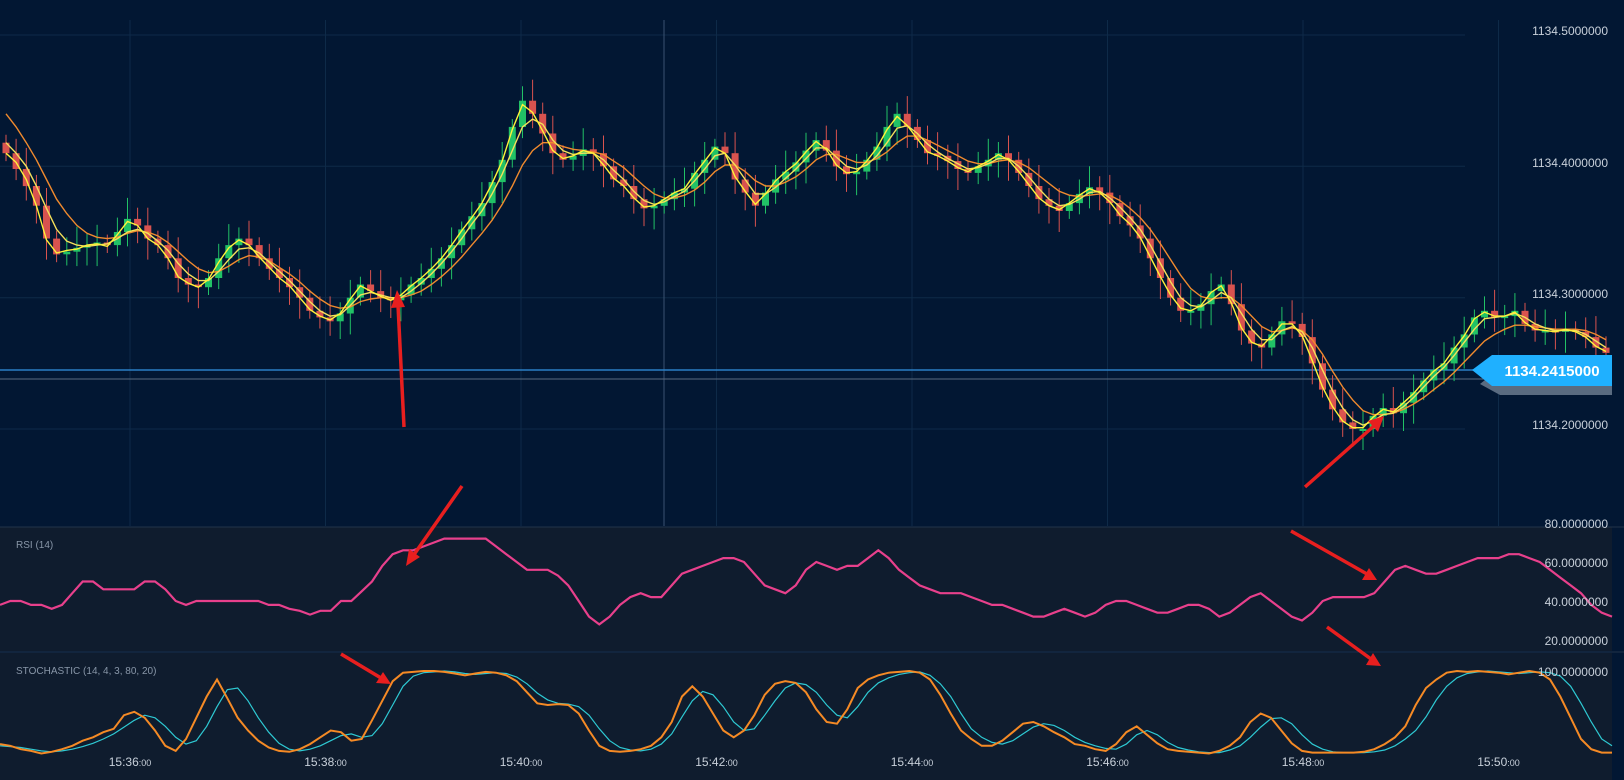 The image size is (1624, 780). What do you see at coordinates (1340, 456) in the screenshot?
I see `arrow-price-right` at bounding box center [1340, 456].